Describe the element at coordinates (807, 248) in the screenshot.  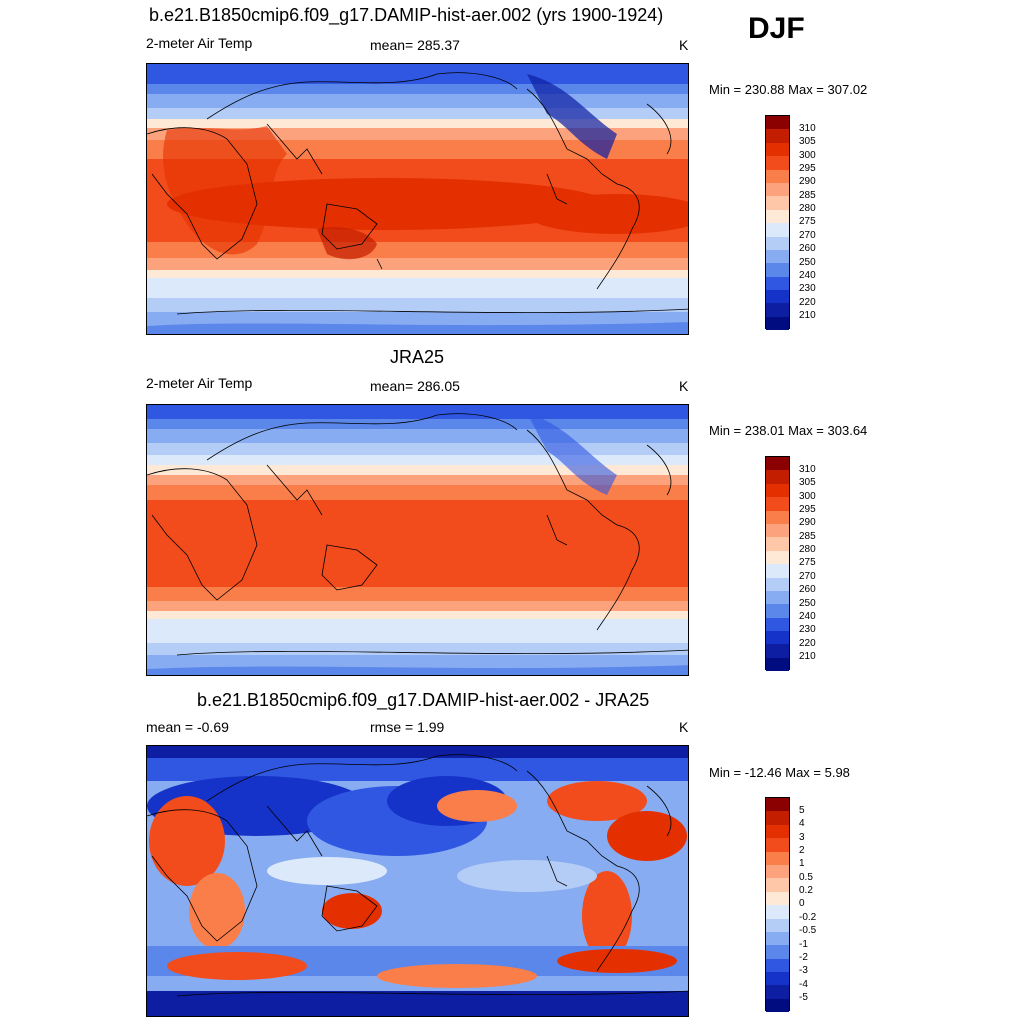
I see `colorbar-1-tick: 260` at that location.